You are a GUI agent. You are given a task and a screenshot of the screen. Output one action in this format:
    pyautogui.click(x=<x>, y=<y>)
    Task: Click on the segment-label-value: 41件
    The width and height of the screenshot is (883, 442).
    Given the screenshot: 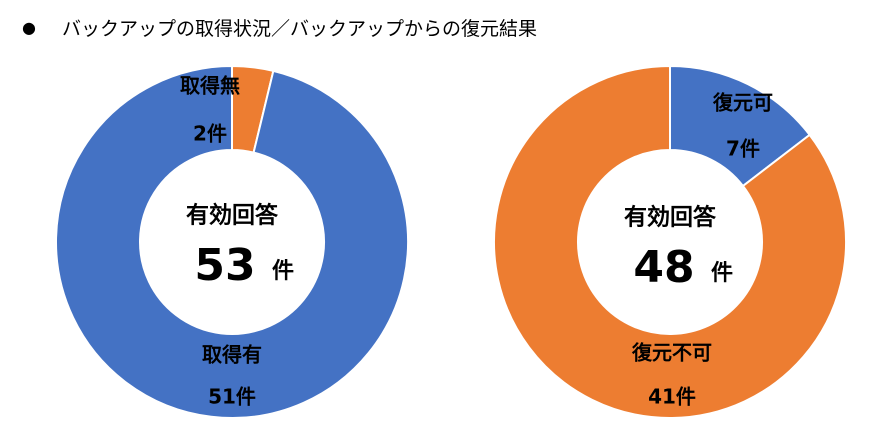 What is the action you would take?
    pyautogui.click(x=672, y=397)
    